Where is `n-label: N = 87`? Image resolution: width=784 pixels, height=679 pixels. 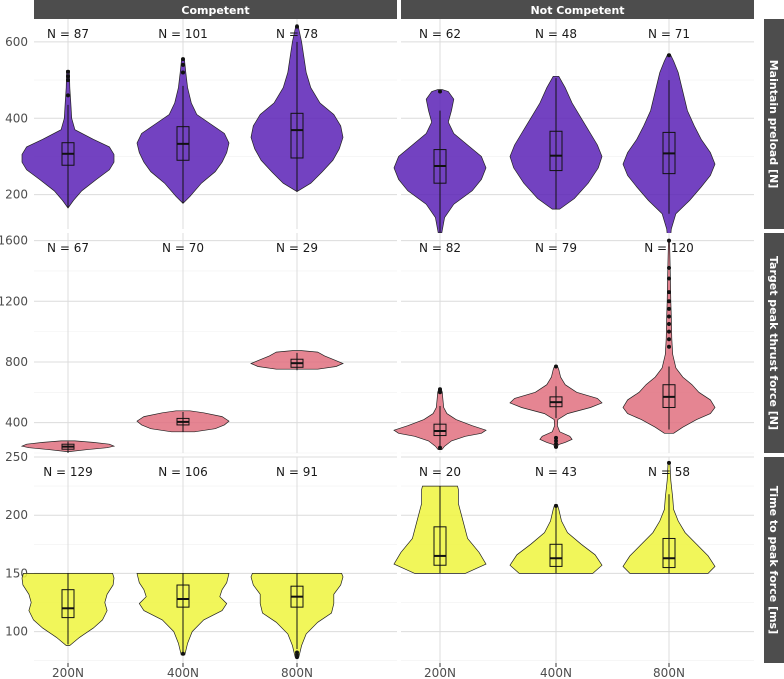
n-label: N = 87 is located at coordinates (68, 34).